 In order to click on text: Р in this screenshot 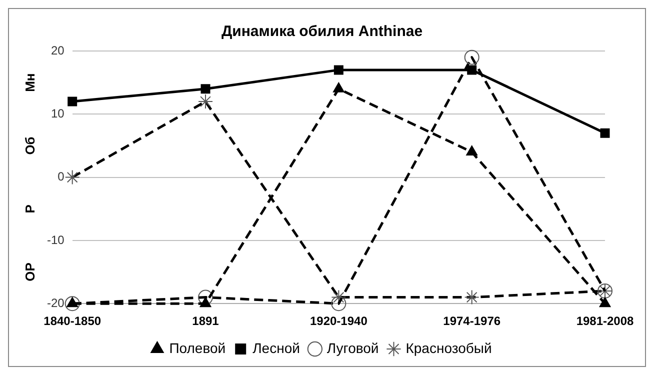, I will do `click(30, 209)`.